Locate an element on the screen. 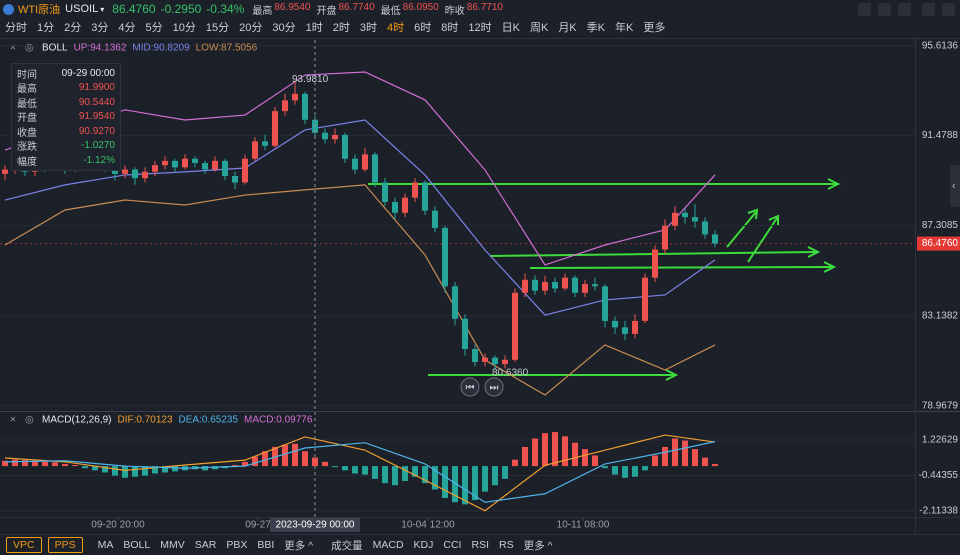  sub-indicator: MACD is located at coordinates (388, 545).